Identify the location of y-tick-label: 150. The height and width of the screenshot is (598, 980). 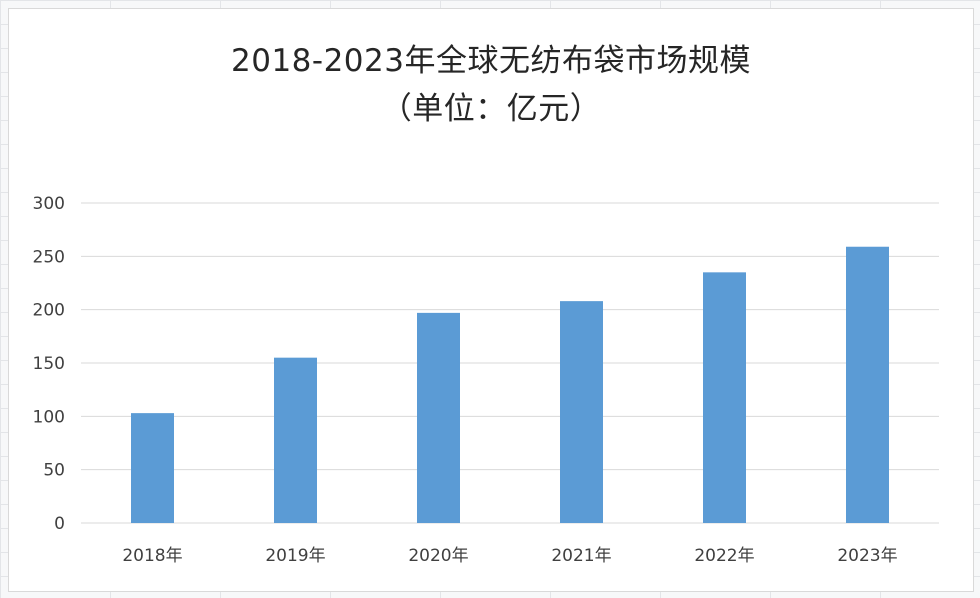
(49, 364).